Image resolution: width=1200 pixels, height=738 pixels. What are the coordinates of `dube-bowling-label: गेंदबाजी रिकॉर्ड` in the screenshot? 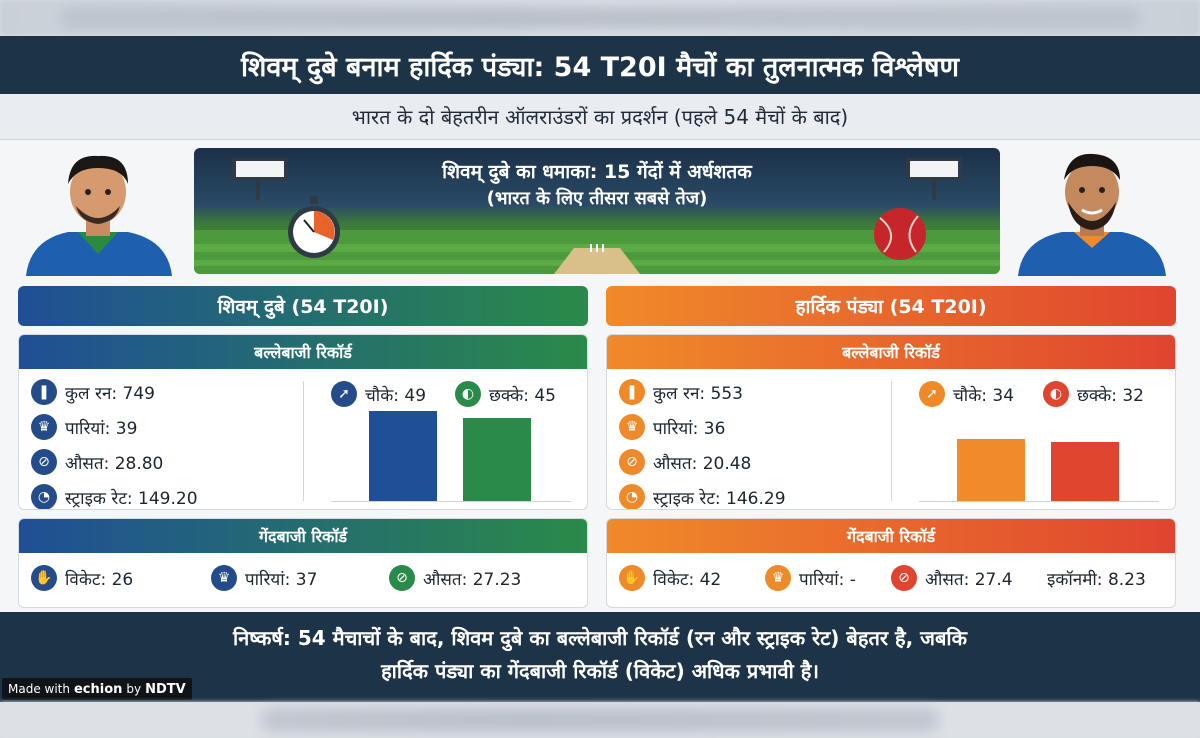 It's located at (303, 536).